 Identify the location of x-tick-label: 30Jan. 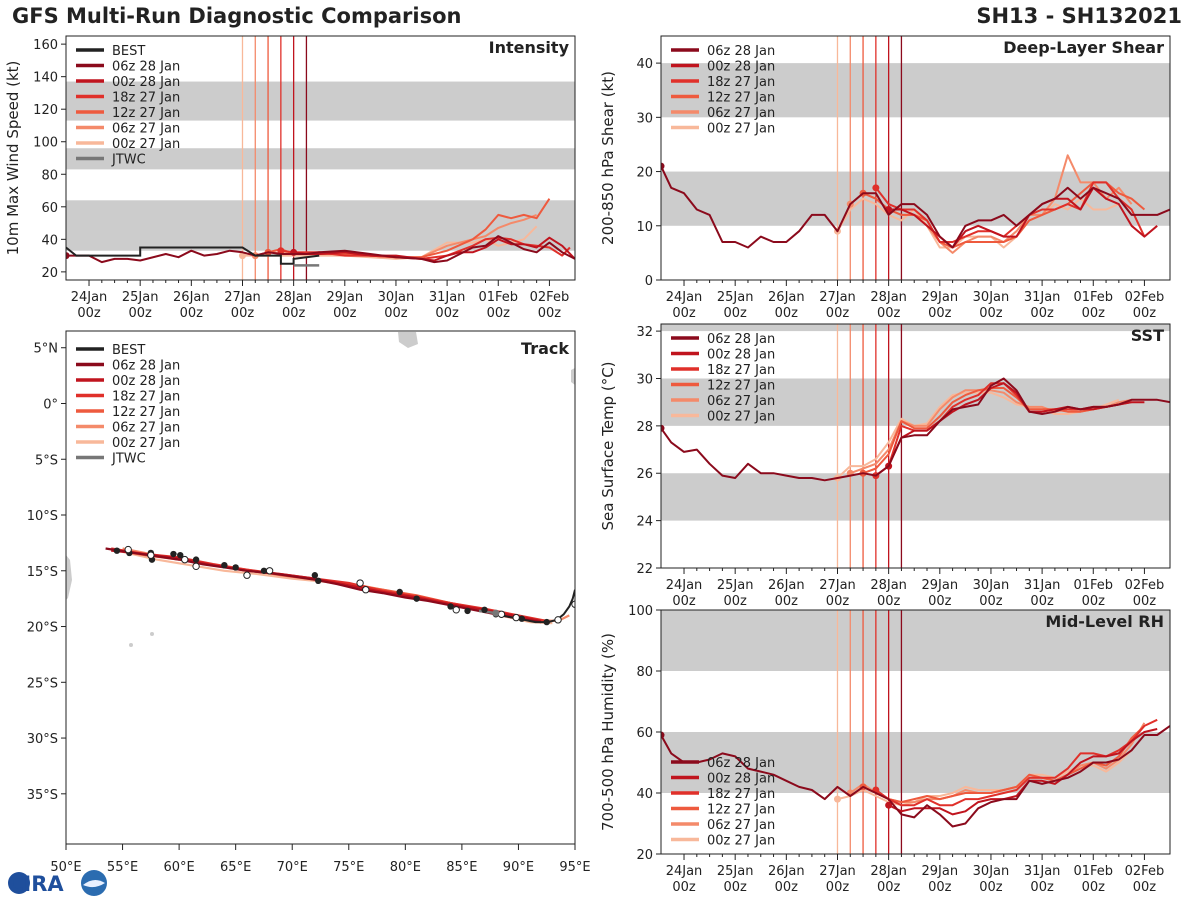
(396, 297).